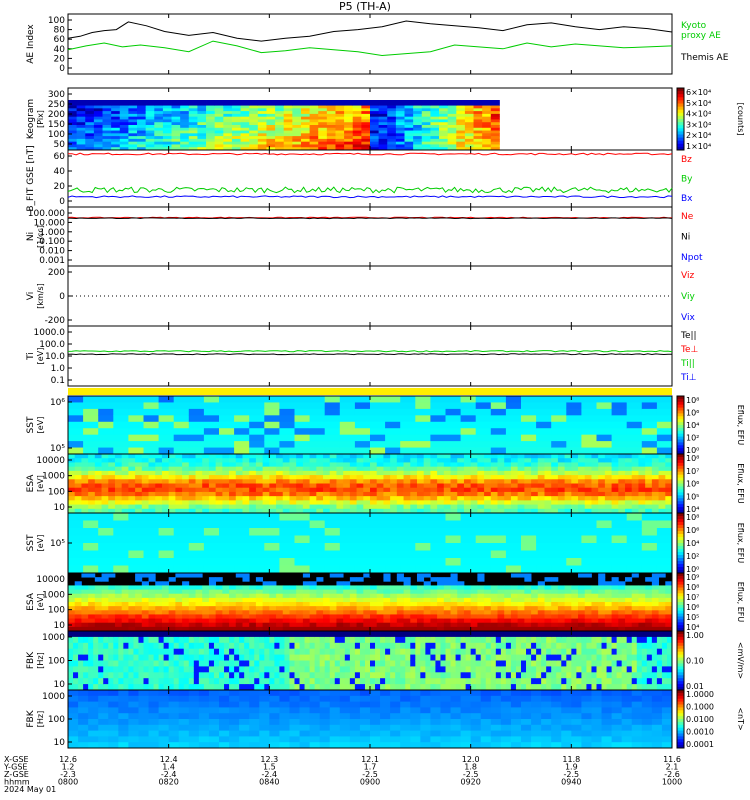 The height and width of the screenshot is (800, 750). Describe the element at coordinates (680, 403) in the screenshot. I see `sst-ion-colorbar-cell` at that location.